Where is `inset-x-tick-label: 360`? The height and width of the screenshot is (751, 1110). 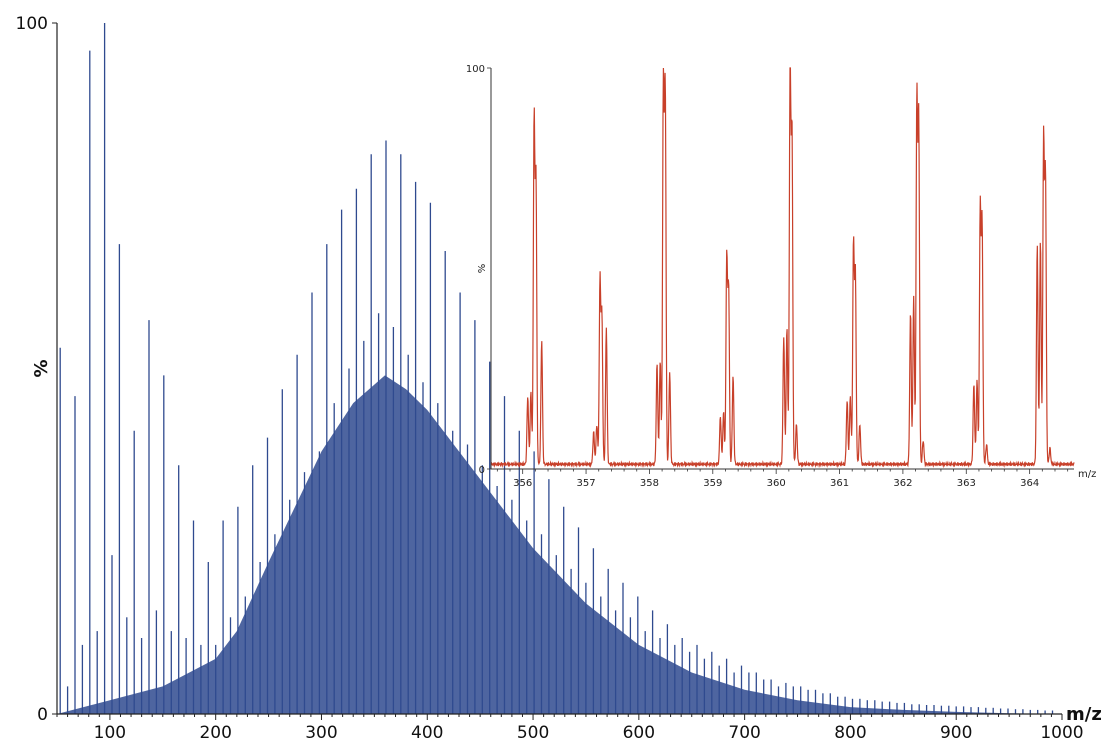 inset-x-tick-label: 360 is located at coordinates (776, 483).